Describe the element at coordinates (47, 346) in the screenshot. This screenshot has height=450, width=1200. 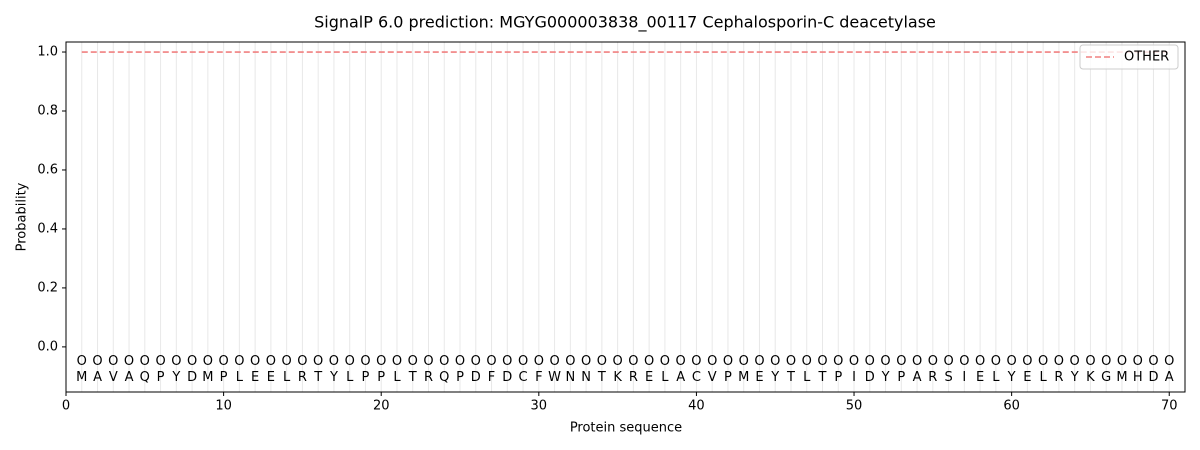
I see `y-tick-label: 0.0` at that location.